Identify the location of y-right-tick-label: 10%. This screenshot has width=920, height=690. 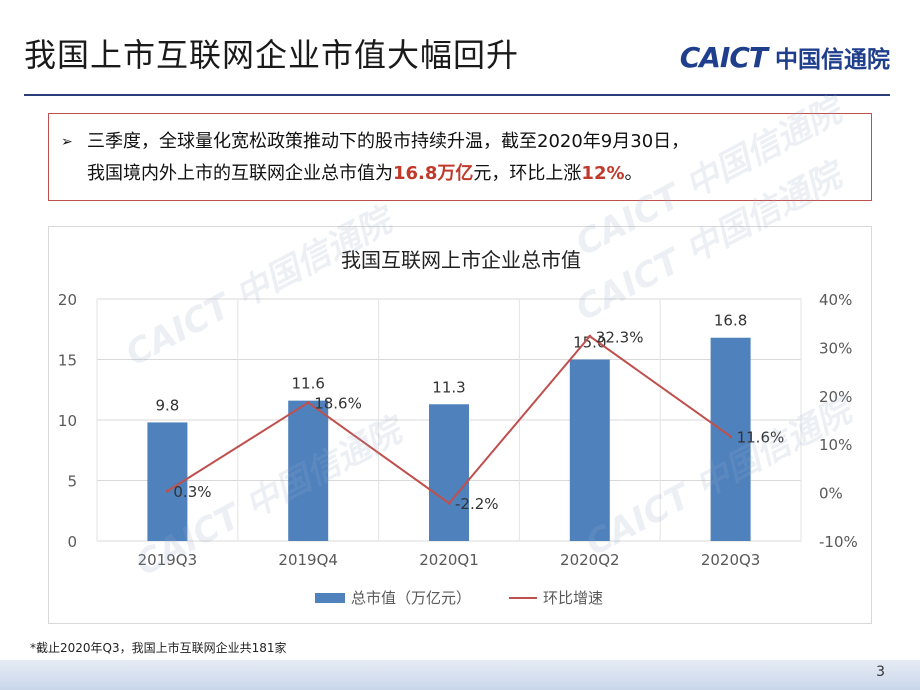
(835, 445).